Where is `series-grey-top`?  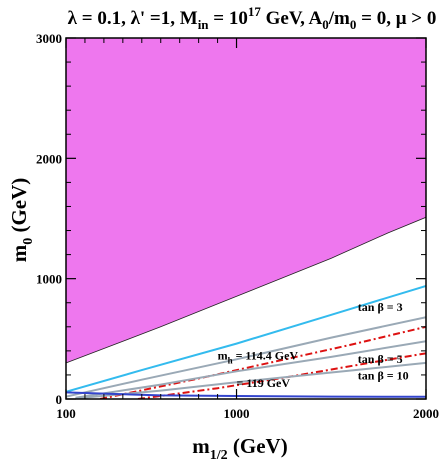 series-grey-top is located at coordinates (246, 357).